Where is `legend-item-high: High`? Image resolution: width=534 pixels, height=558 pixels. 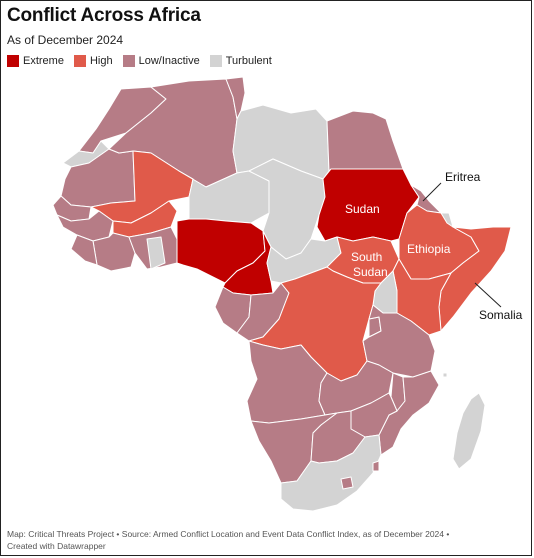
legend-item-high: High is located at coordinates (93, 61).